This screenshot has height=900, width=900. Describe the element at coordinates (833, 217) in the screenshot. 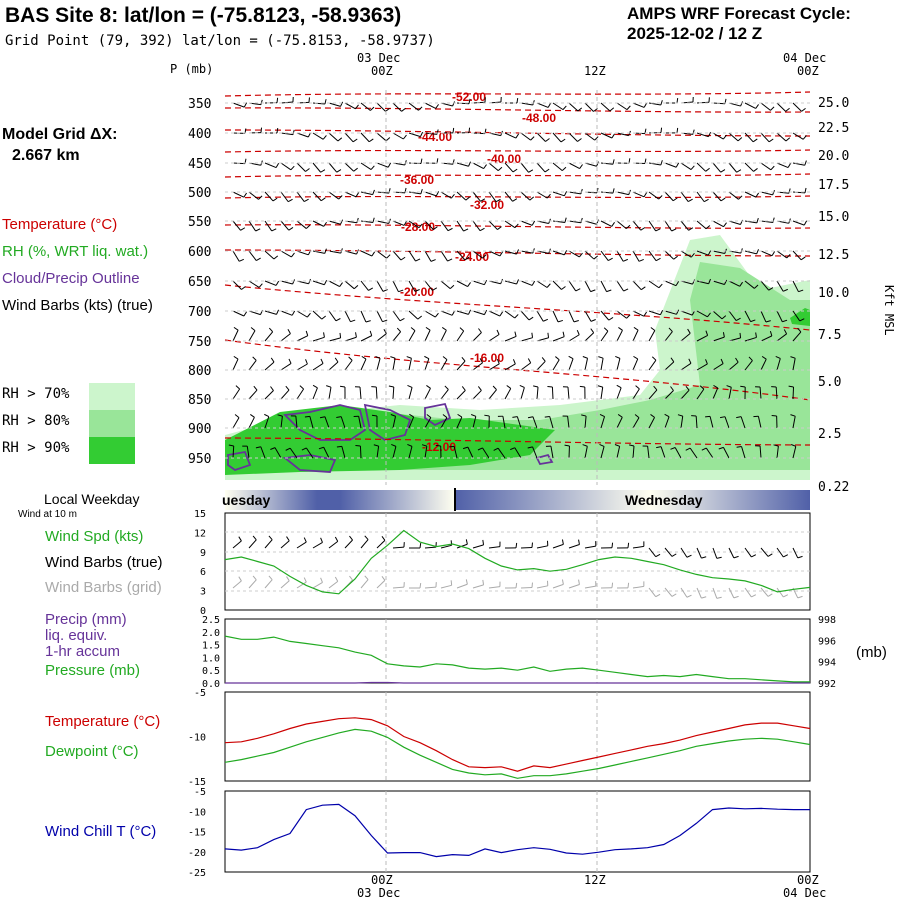

I see `height-tick-label: 15.0` at that location.